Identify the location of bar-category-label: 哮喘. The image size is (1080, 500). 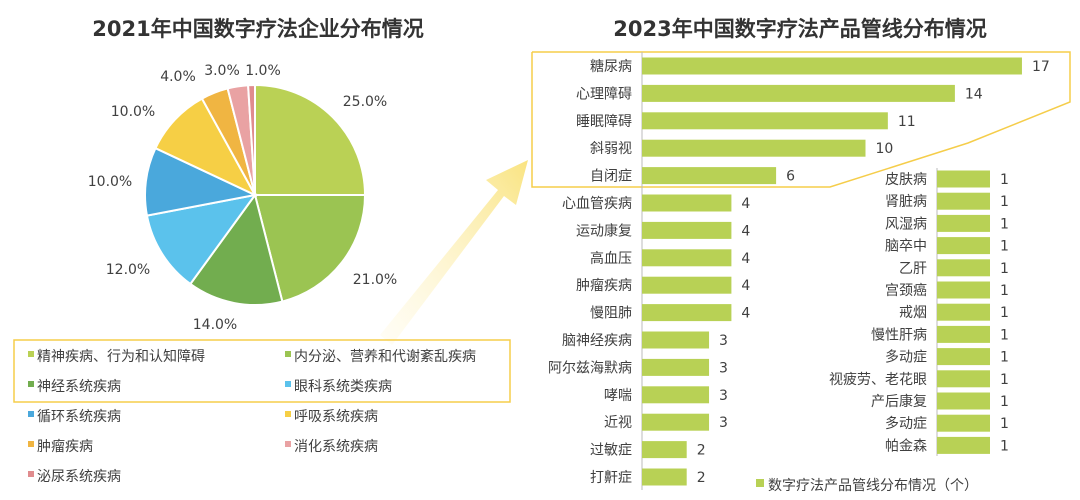
(618, 395).